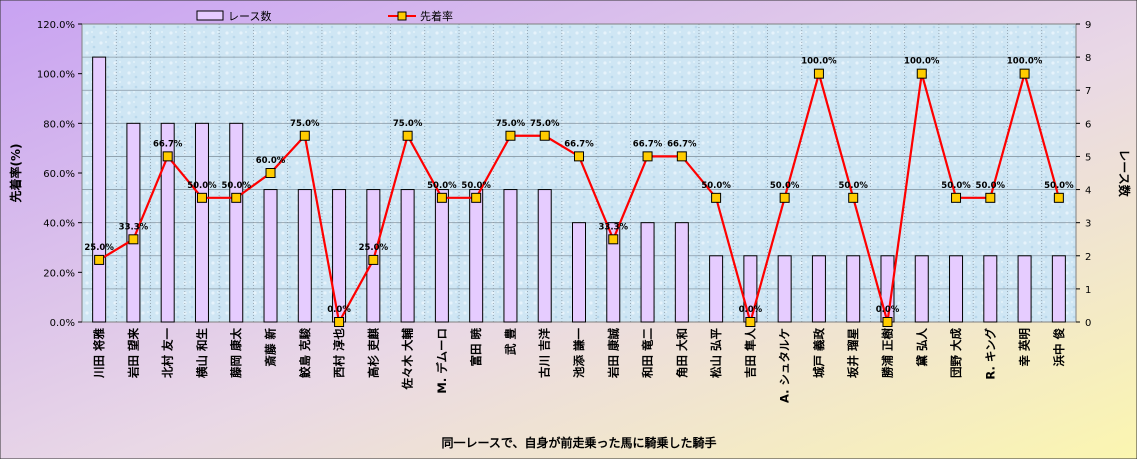 This screenshot has height=459, width=1137. I want to click on x-tick-label: 勝浦 正樹, so click(887, 353).